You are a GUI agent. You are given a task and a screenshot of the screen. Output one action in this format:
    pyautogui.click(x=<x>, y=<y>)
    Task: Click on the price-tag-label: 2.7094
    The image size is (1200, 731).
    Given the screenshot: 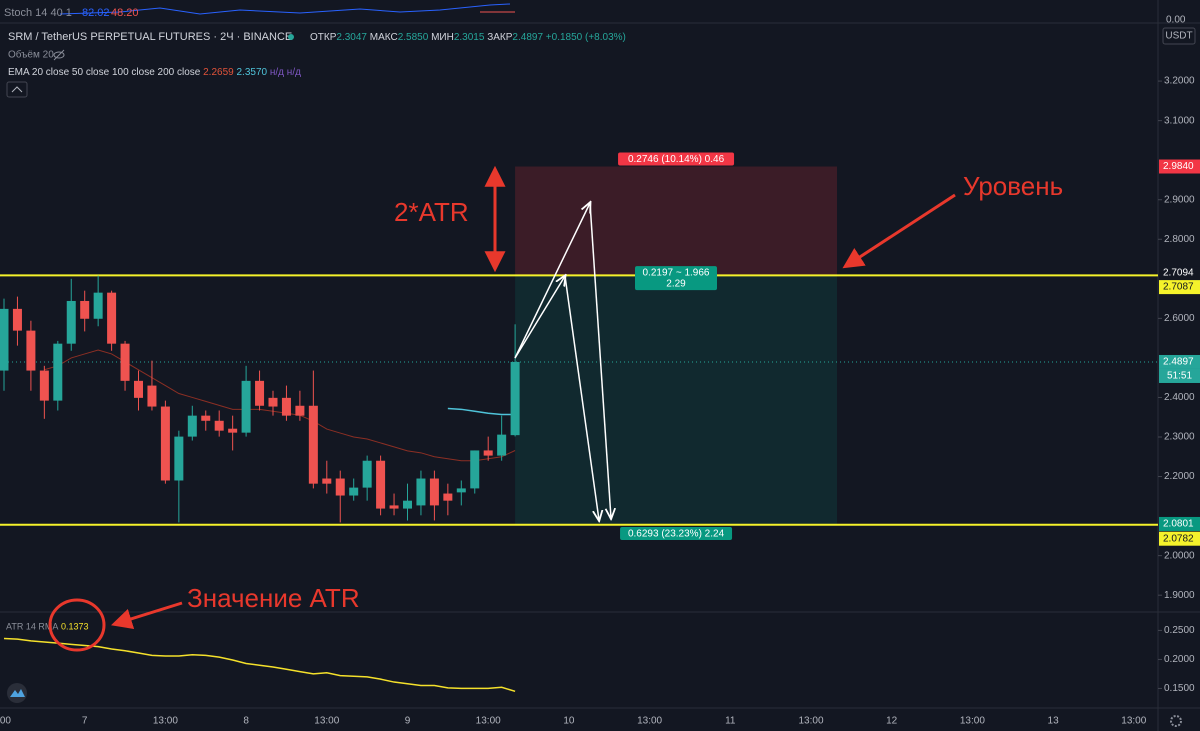 What is the action you would take?
    pyautogui.click(x=1178, y=273)
    